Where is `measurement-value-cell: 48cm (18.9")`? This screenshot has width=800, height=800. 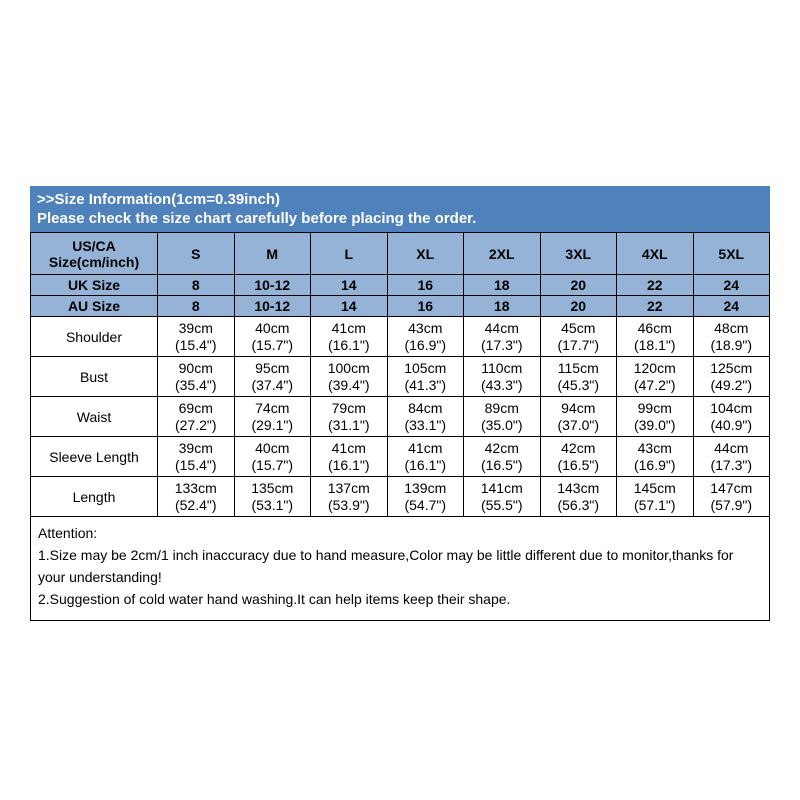 measurement-value-cell: 48cm (18.9") is located at coordinates (731, 336).